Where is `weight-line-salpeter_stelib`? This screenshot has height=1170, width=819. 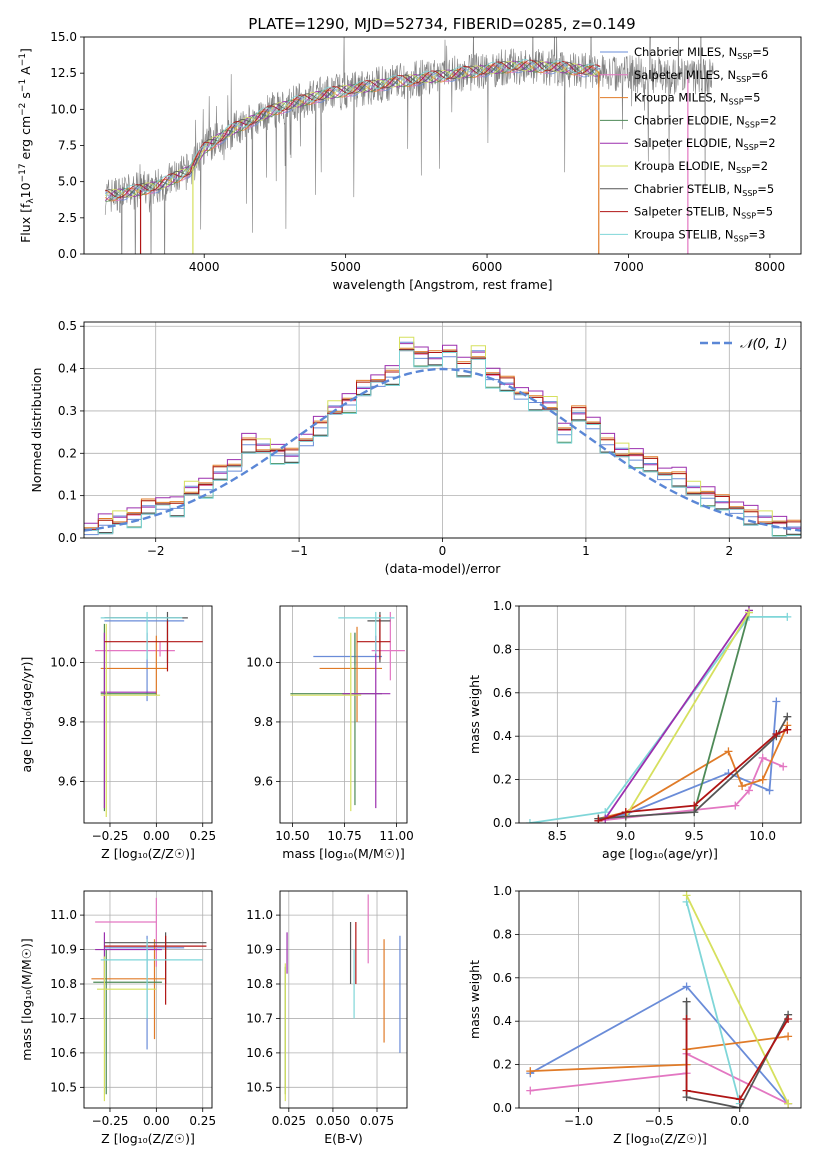 weight-line-salpeter_stelib is located at coordinates (737, 1059).